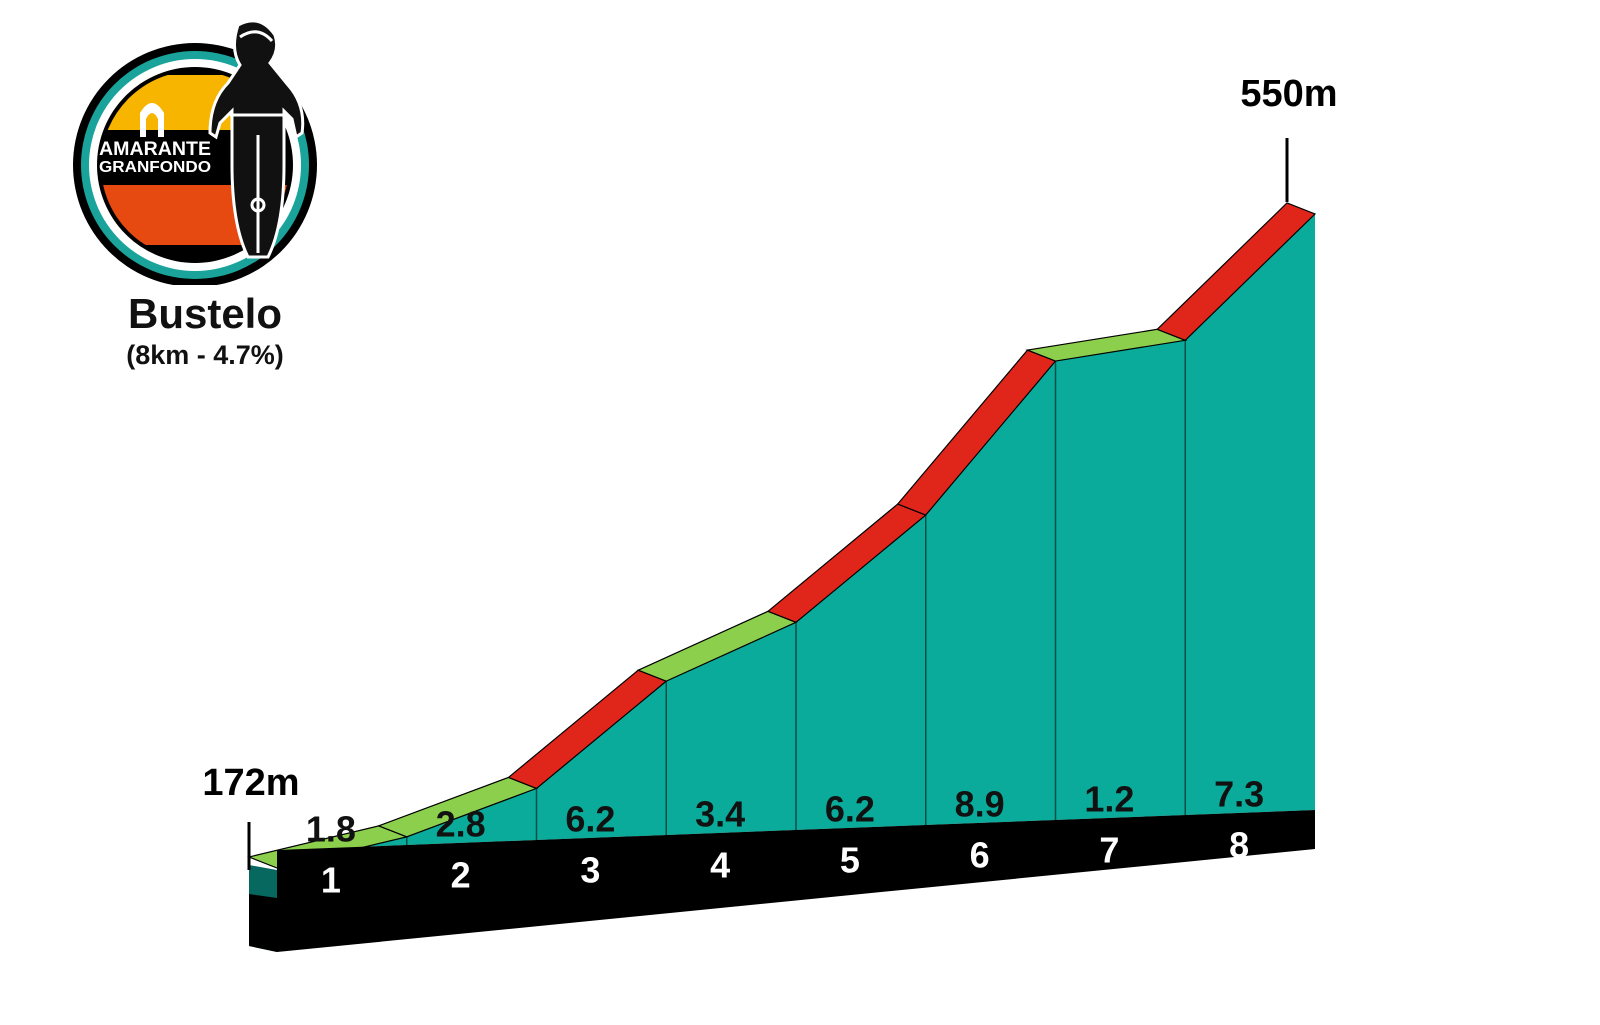 This screenshot has width=1600, height=1025. I want to click on km-label: 8, so click(1239, 845).